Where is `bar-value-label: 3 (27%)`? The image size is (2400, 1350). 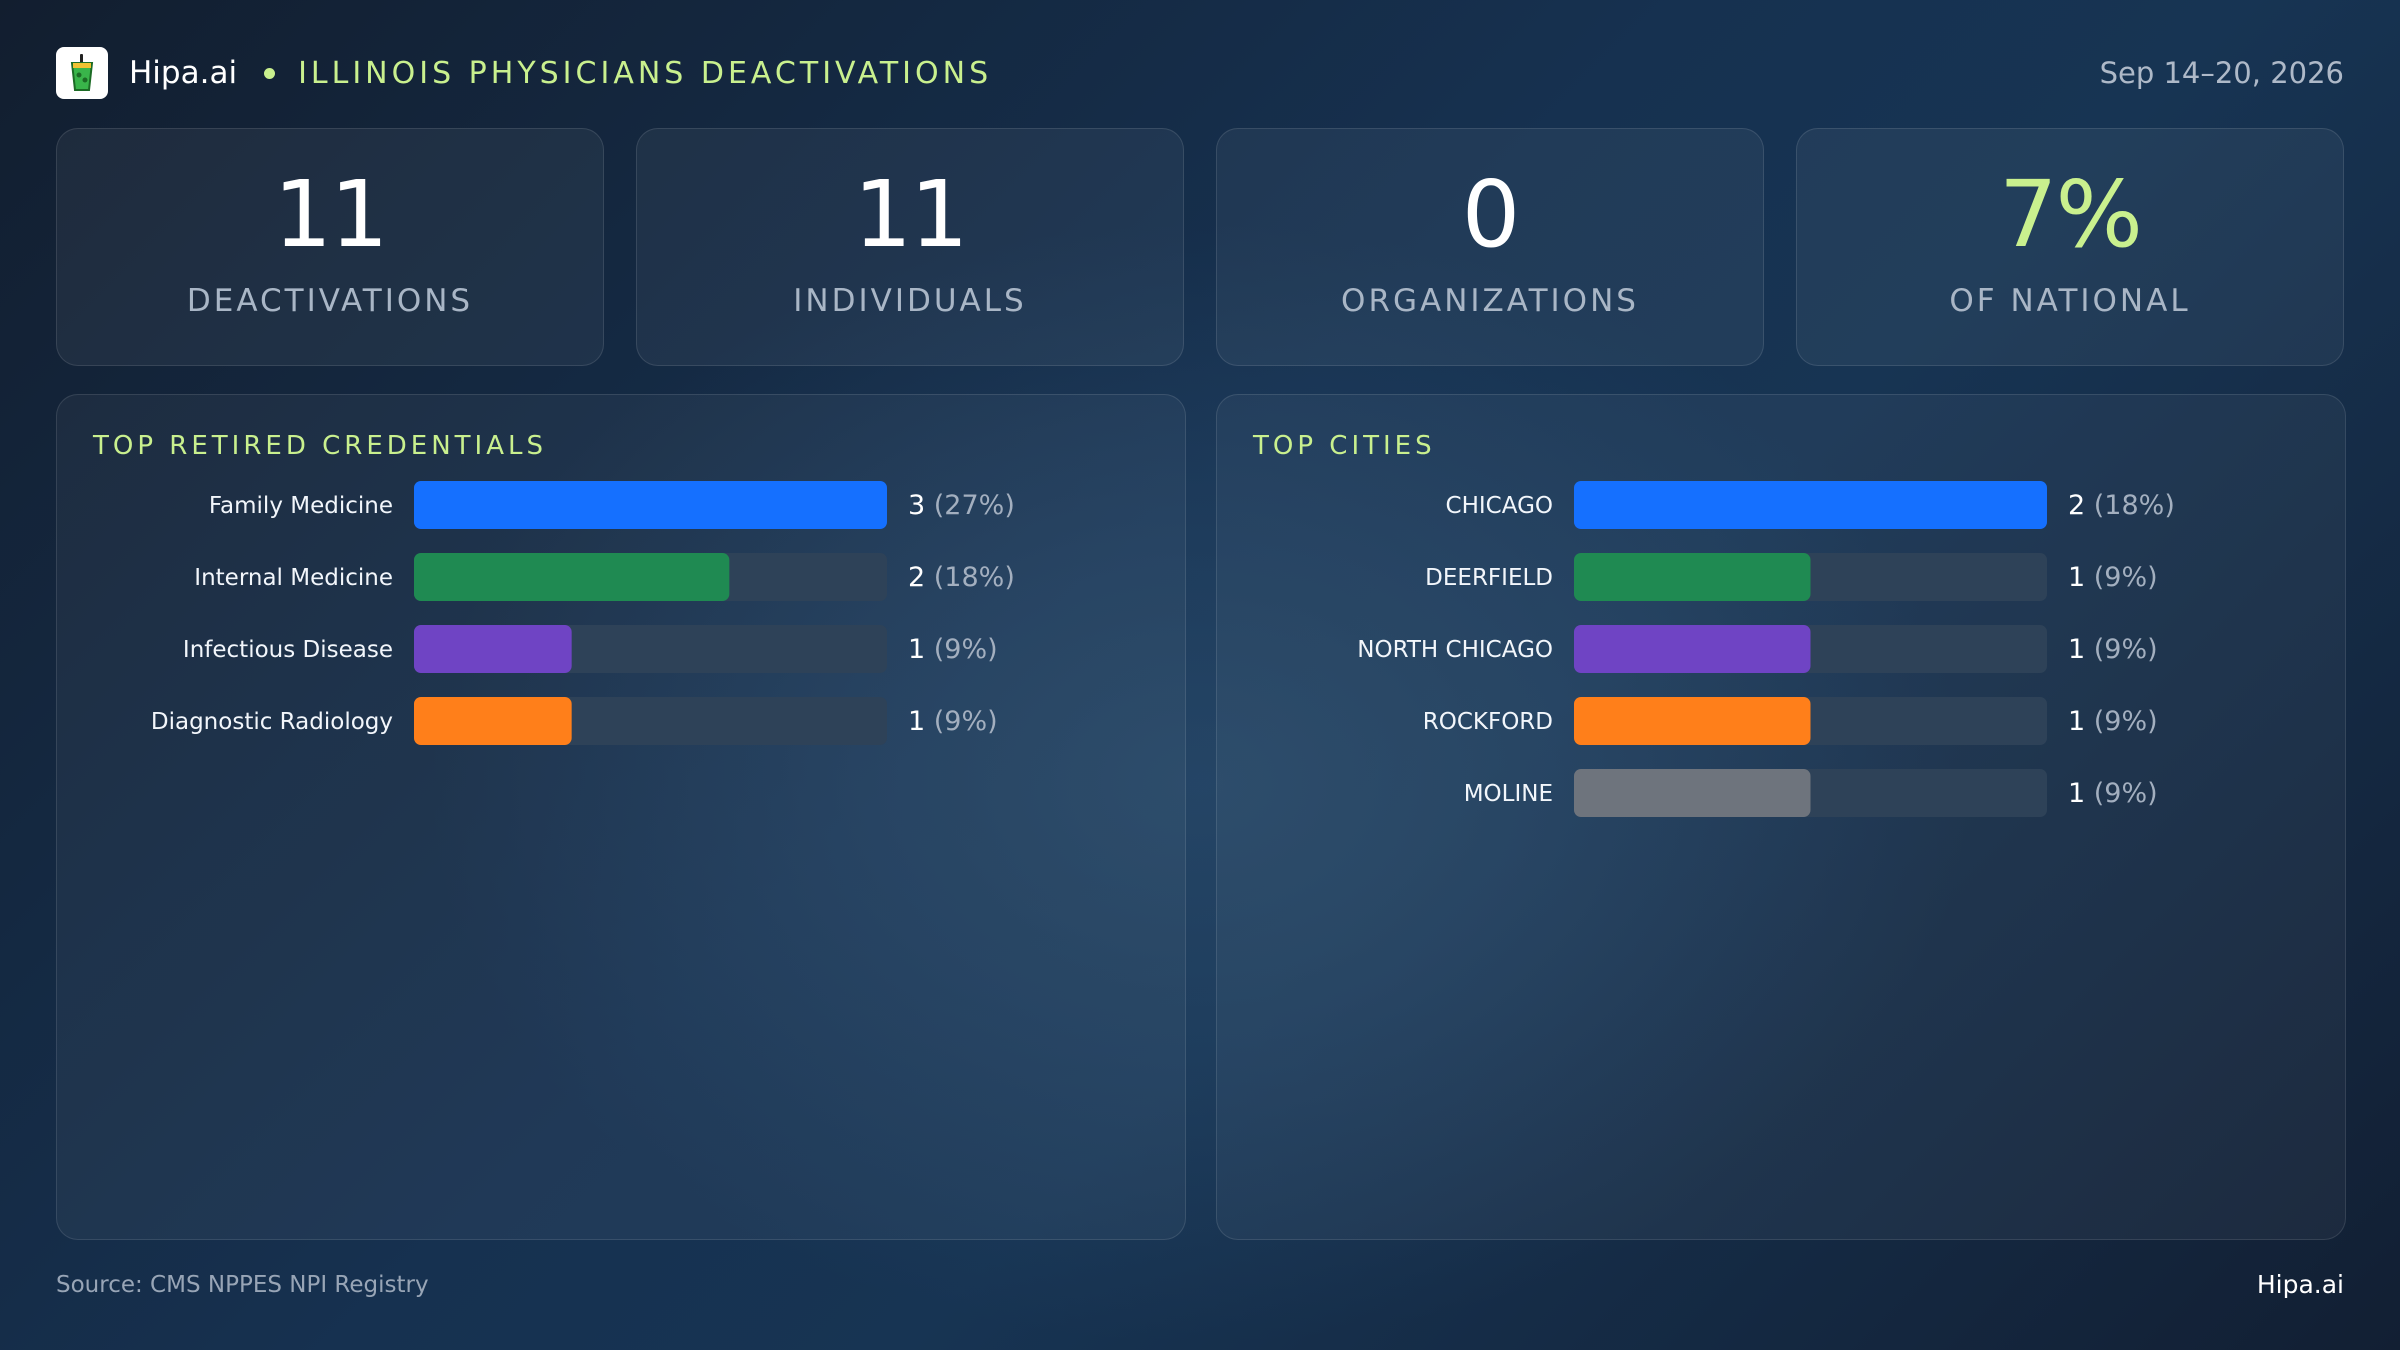
bar-value-label: 3 (27%) is located at coordinates (961, 505).